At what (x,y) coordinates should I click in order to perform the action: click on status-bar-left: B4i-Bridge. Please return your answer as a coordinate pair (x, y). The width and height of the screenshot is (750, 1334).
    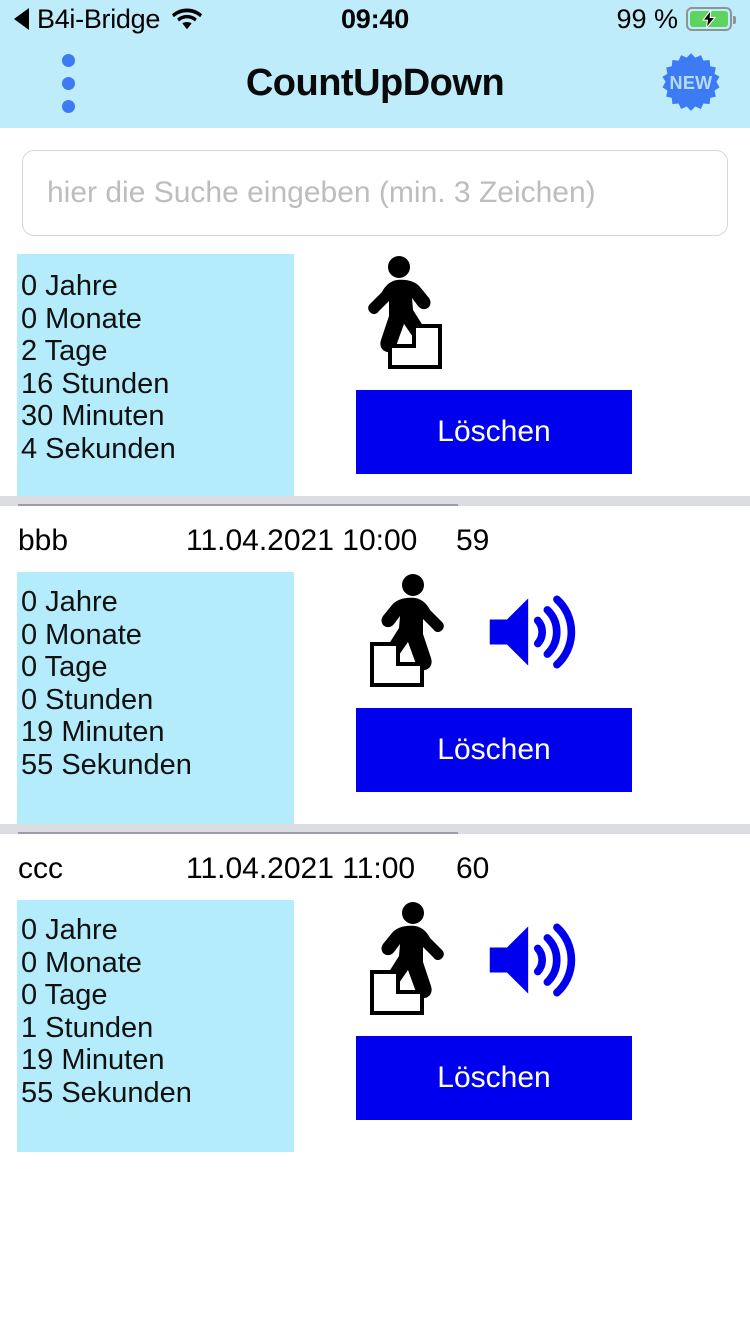
    Looking at the image, I should click on (108, 19).